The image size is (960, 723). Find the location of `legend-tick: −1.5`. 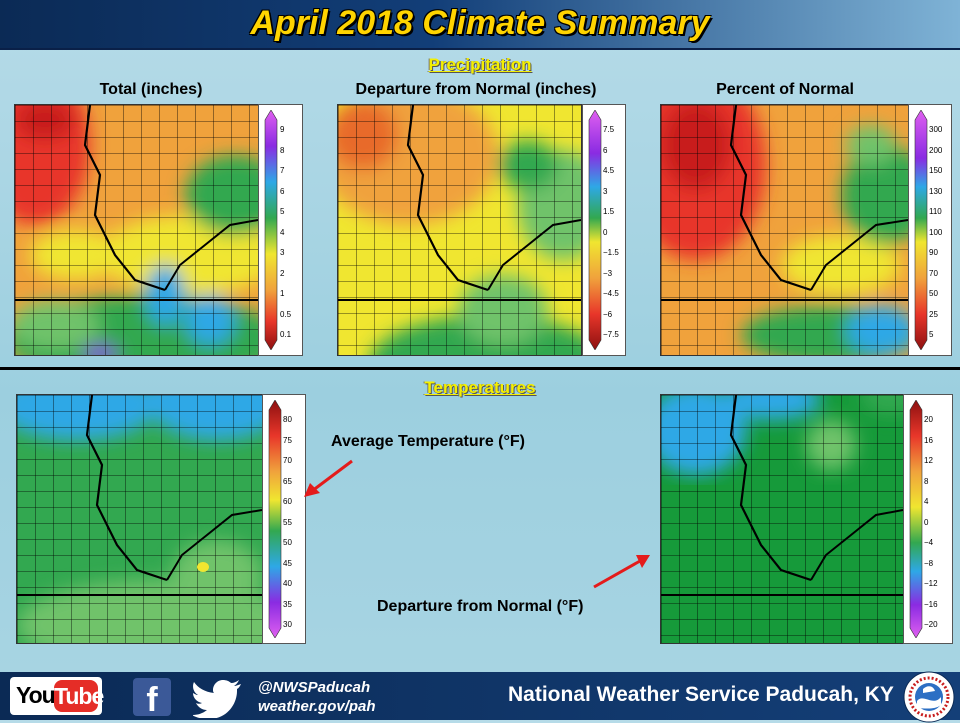

legend-tick: −1.5 is located at coordinates (611, 252).